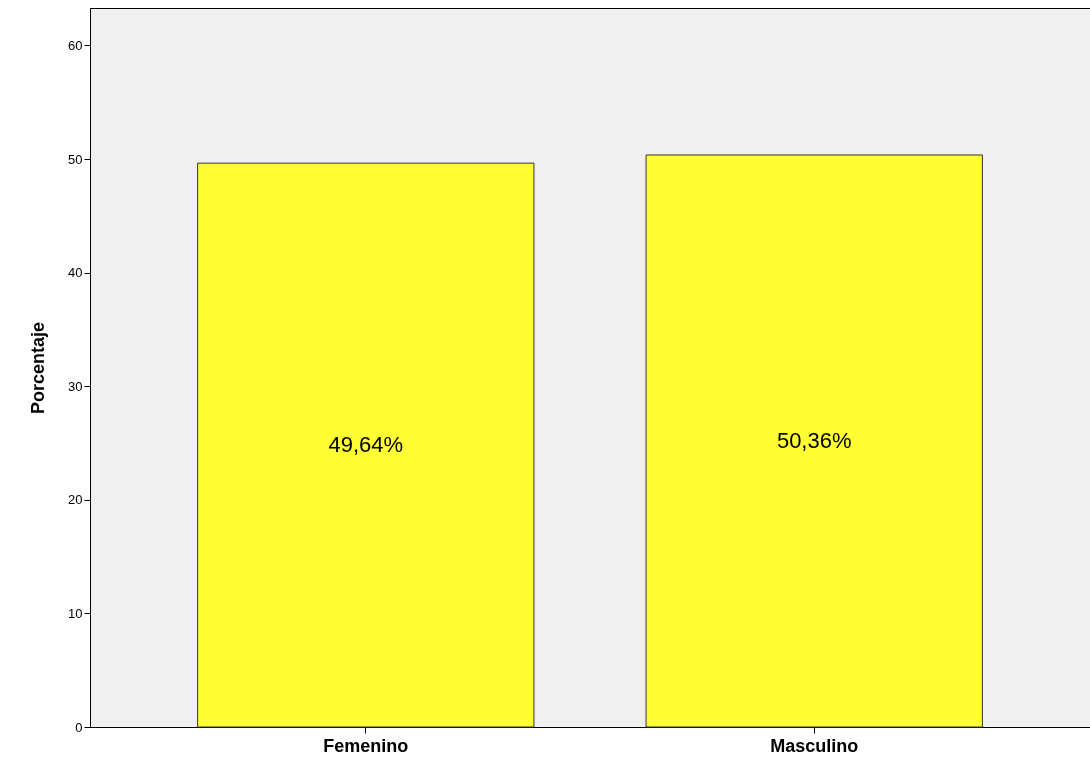 The image size is (1090, 775). I want to click on y-tick-label: 20, so click(75, 500).